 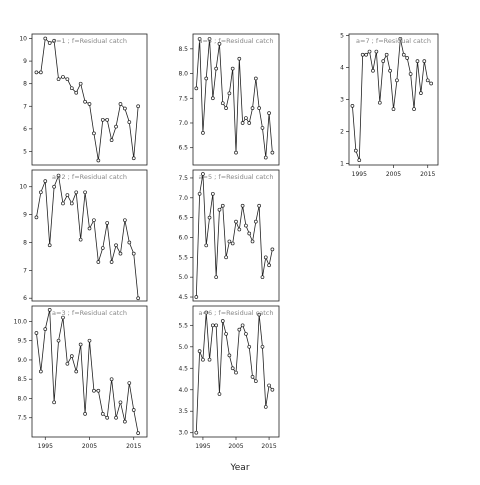 What do you see at coordinates (89, 235) in the screenshot?
I see `panel-frame` at bounding box center [89, 235].